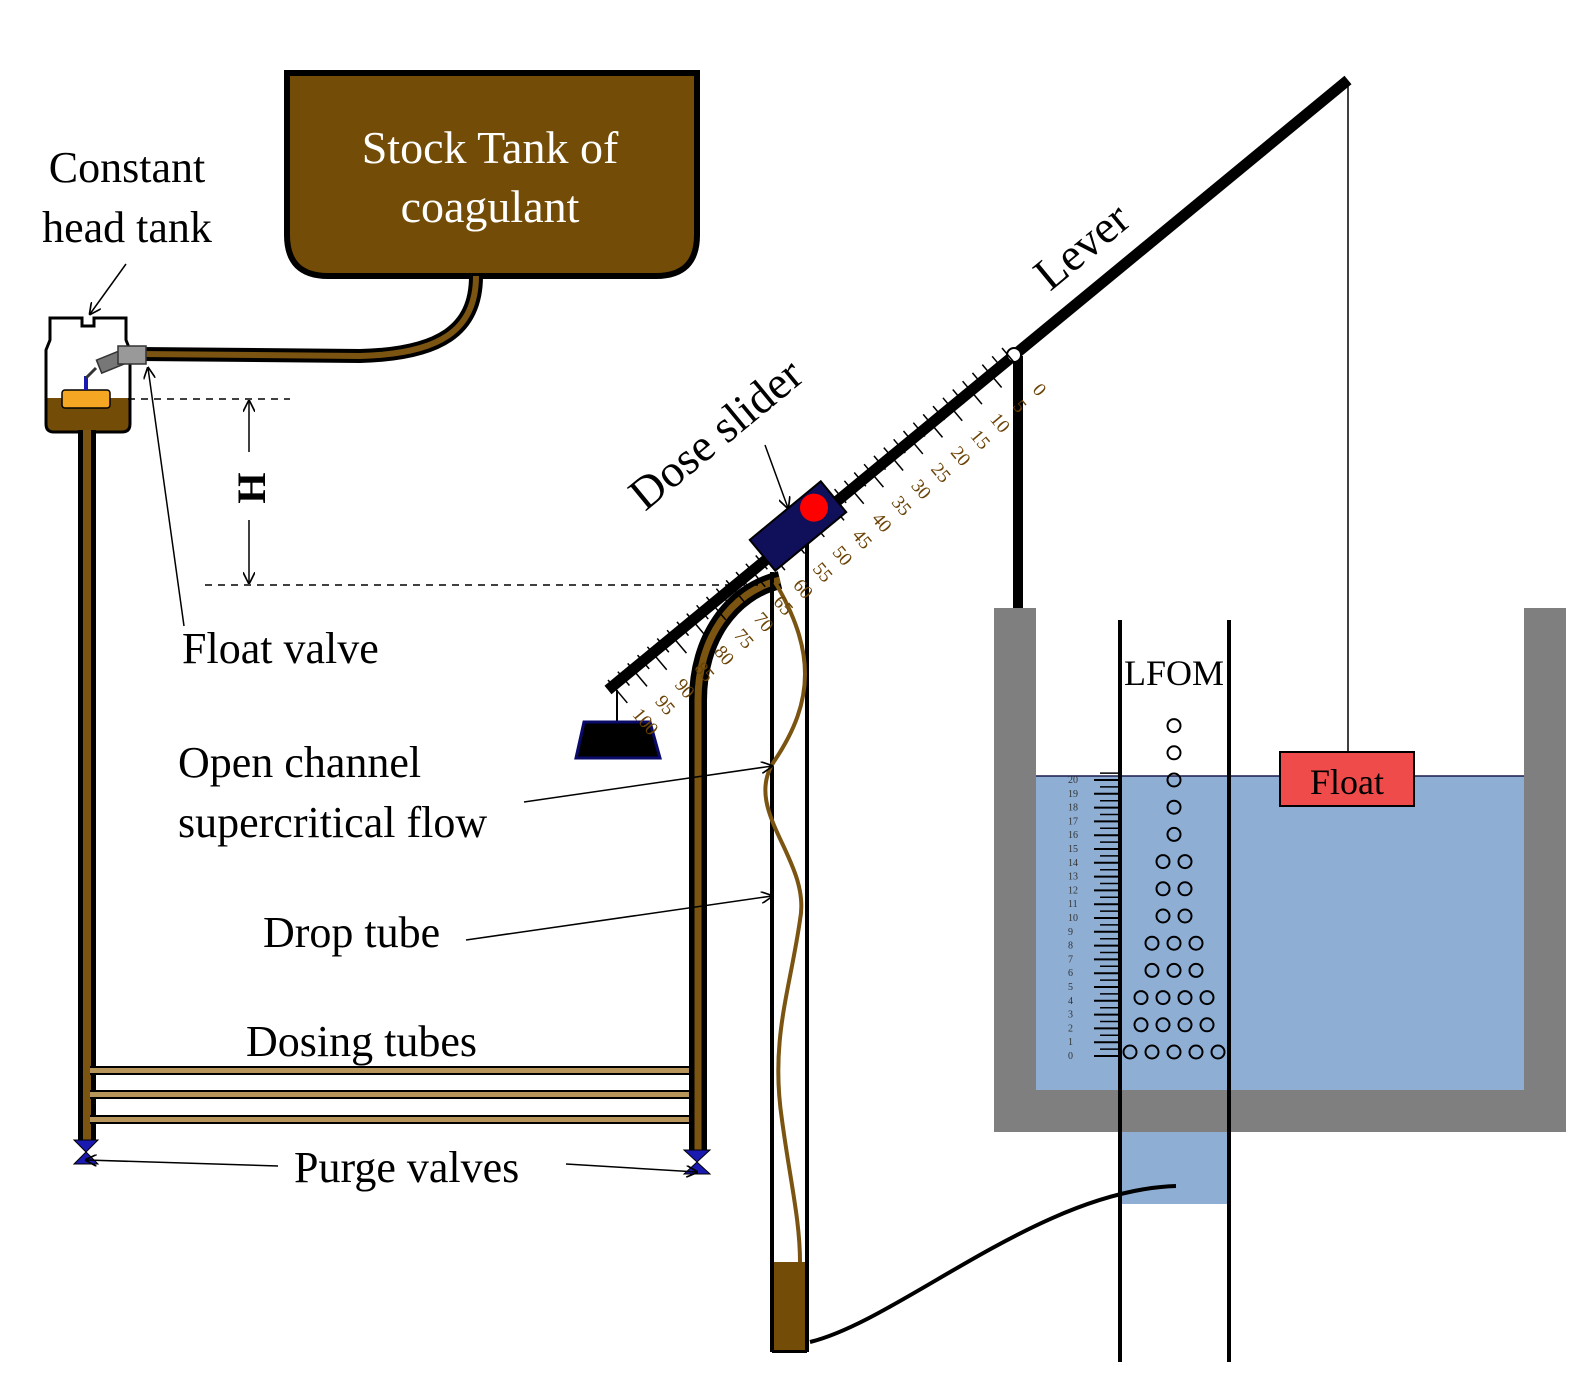  Describe the element at coordinates (311, 319) in the screenshot. I see `supply-pipe` at that location.